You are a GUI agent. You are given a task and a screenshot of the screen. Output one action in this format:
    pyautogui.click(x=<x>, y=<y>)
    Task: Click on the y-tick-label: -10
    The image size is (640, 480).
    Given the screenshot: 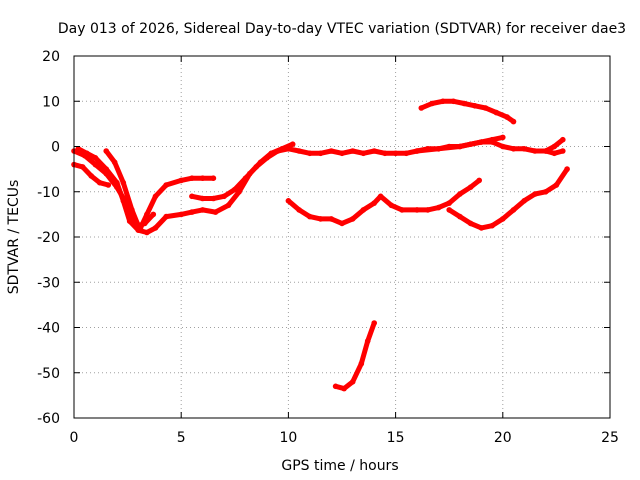 What is the action you would take?
    pyautogui.click(x=48, y=193)
    